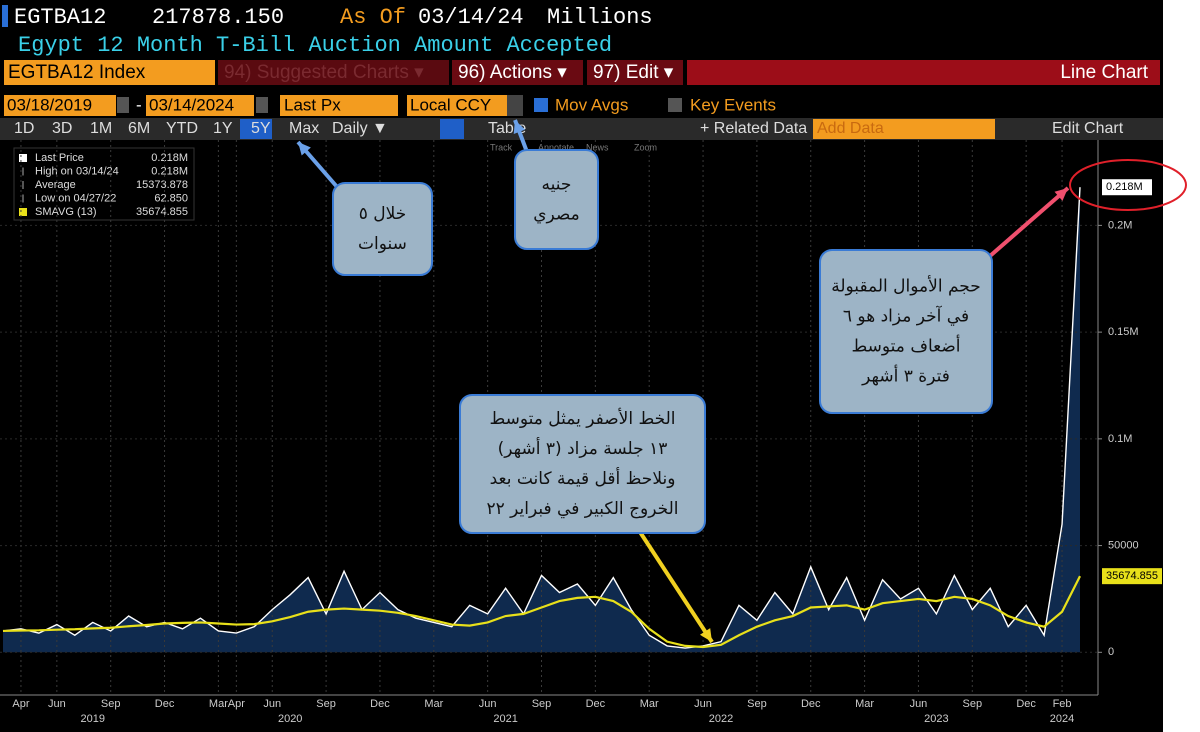 This screenshot has width=1200, height=732. I want to click on callout-text: حجم الأموال المقبولة, so click(906, 286).